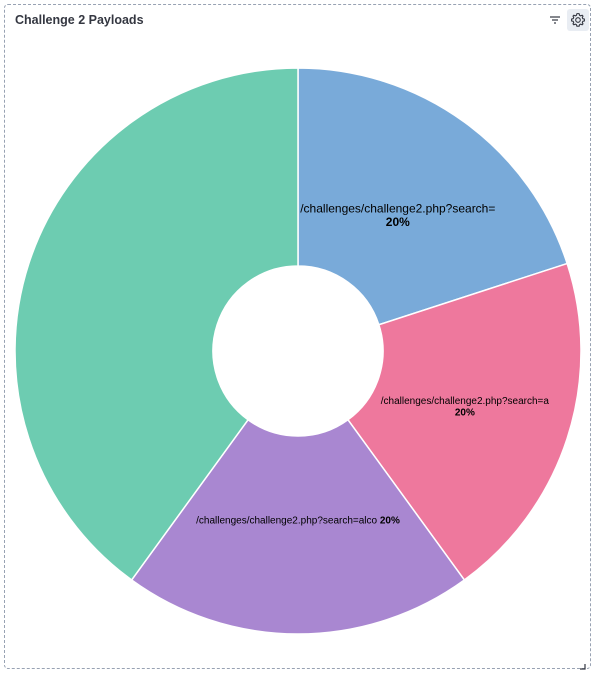 Image resolution: width=597 pixels, height=675 pixels. Describe the element at coordinates (465, 407) in the screenshot. I see `slice-label: /challenges/challenge2.php?search=a 20%` at that location.